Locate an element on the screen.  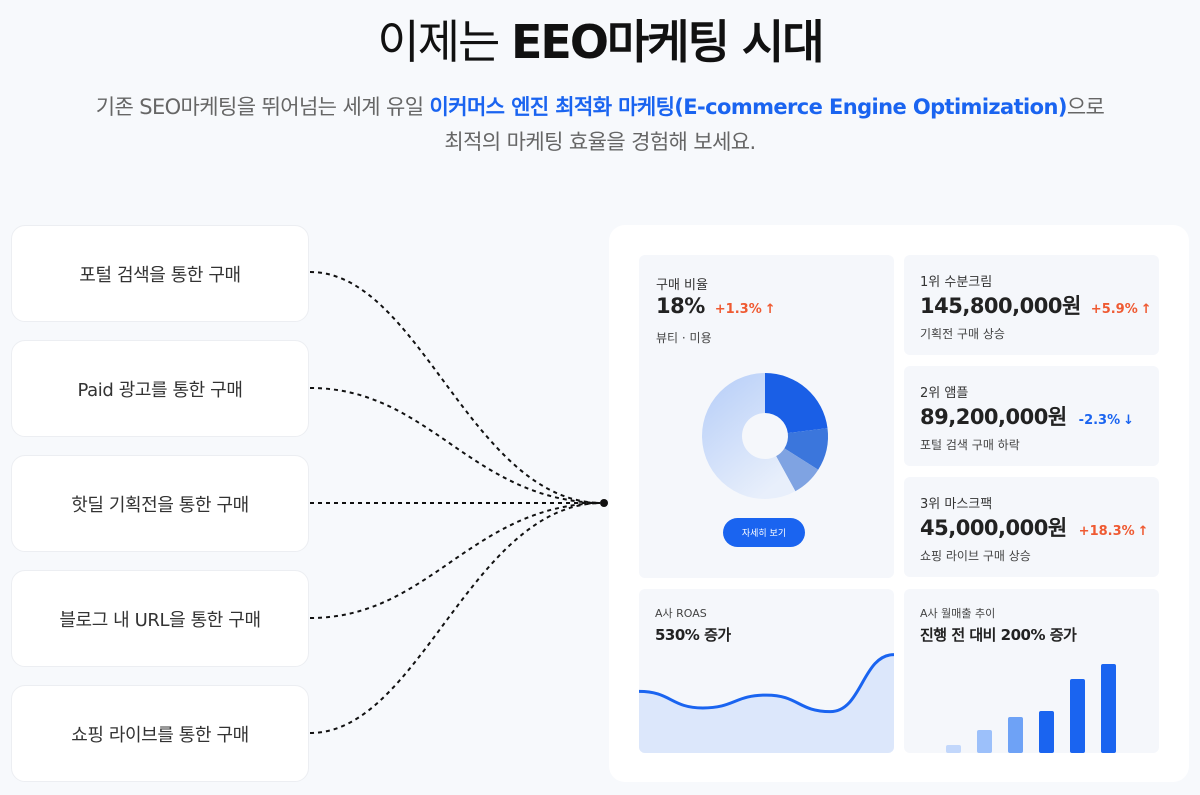
ranking-1-change: +5.9% is located at coordinates (1114, 309).